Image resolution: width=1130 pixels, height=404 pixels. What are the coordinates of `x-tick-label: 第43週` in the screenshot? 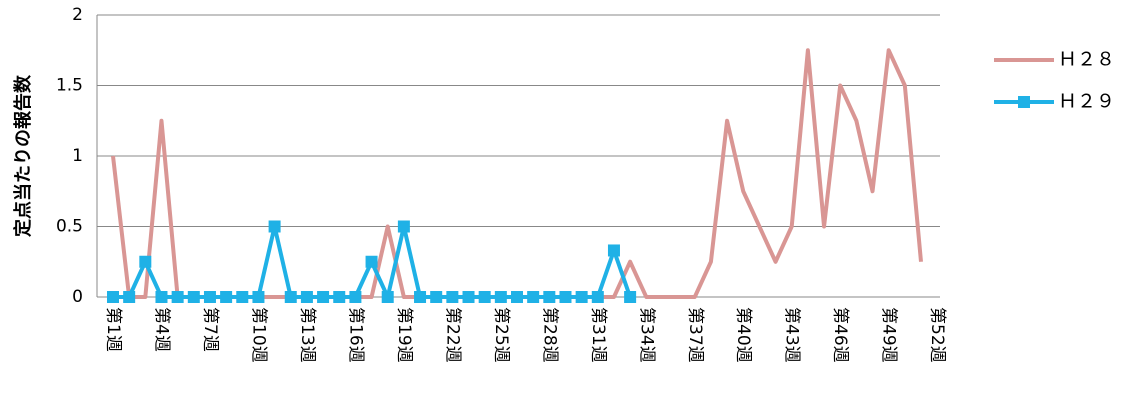 It's located at (792, 335).